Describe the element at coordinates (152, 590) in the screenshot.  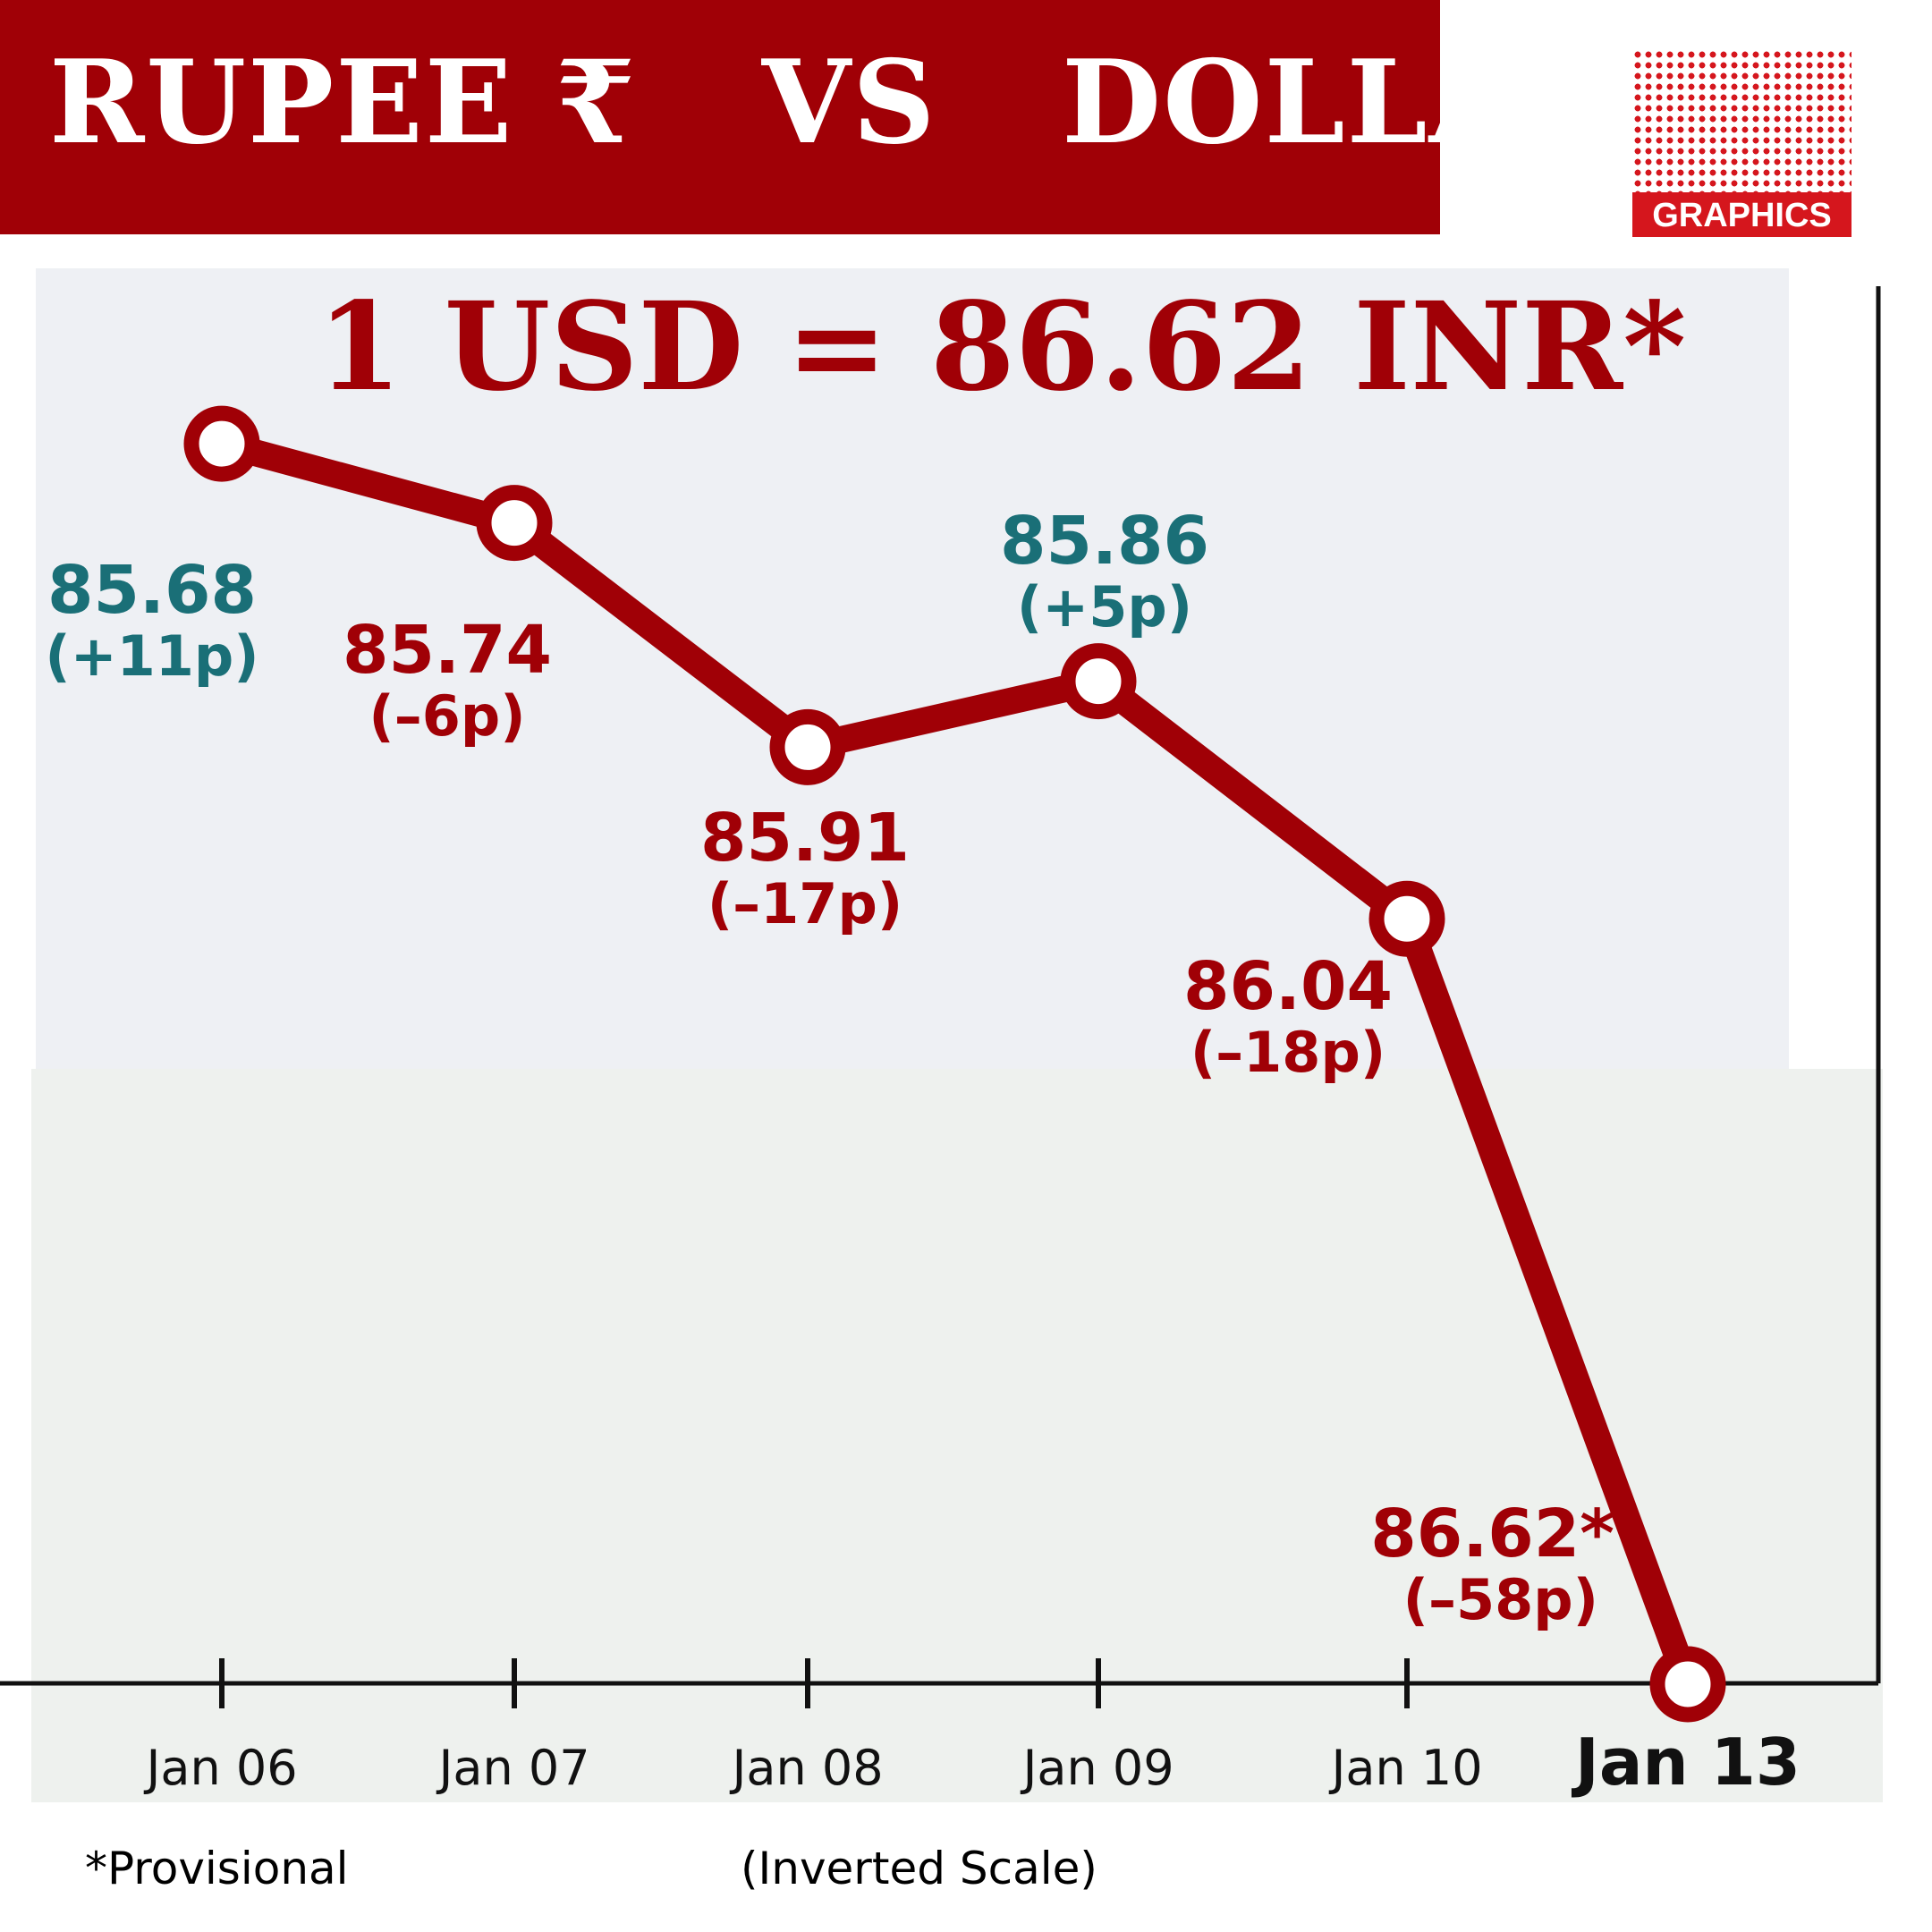
I see `data-label: 85.68` at that location.